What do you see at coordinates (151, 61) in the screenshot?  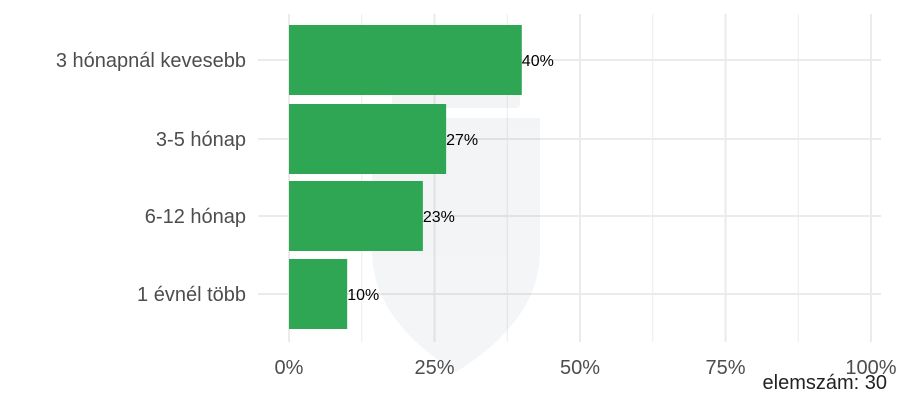 I see `category-label-0: 3 hónapnál kevesebb` at bounding box center [151, 61].